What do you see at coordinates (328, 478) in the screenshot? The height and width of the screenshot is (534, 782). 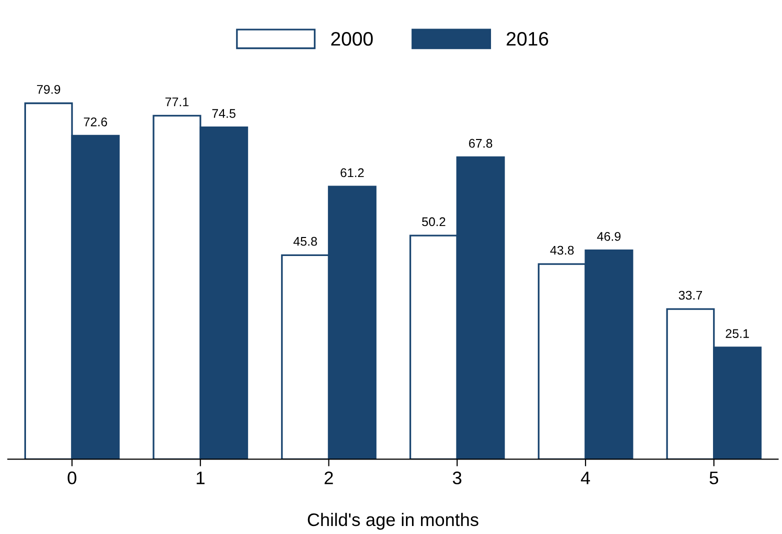 I see `x-tick-label: 2` at bounding box center [328, 478].